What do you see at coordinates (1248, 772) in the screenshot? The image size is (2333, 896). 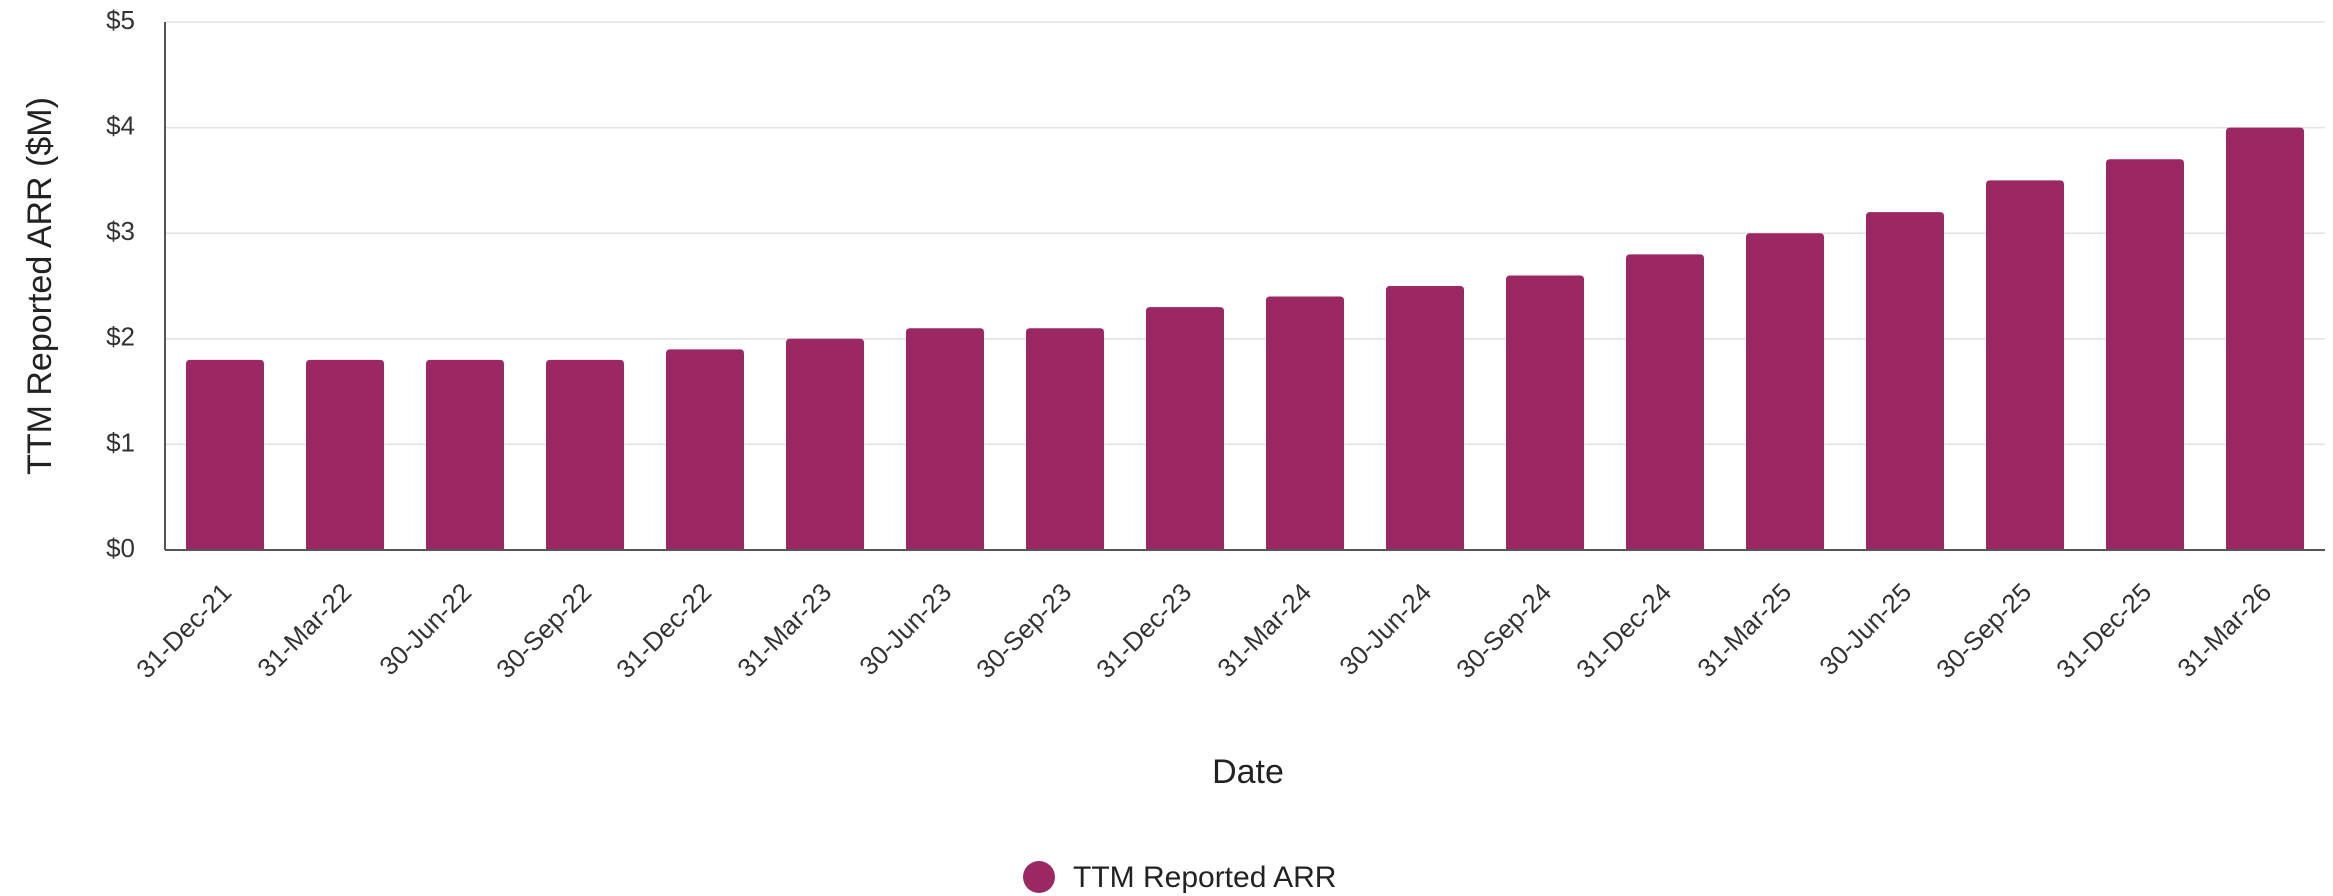 I see `x-axis-title: Date` at bounding box center [1248, 772].